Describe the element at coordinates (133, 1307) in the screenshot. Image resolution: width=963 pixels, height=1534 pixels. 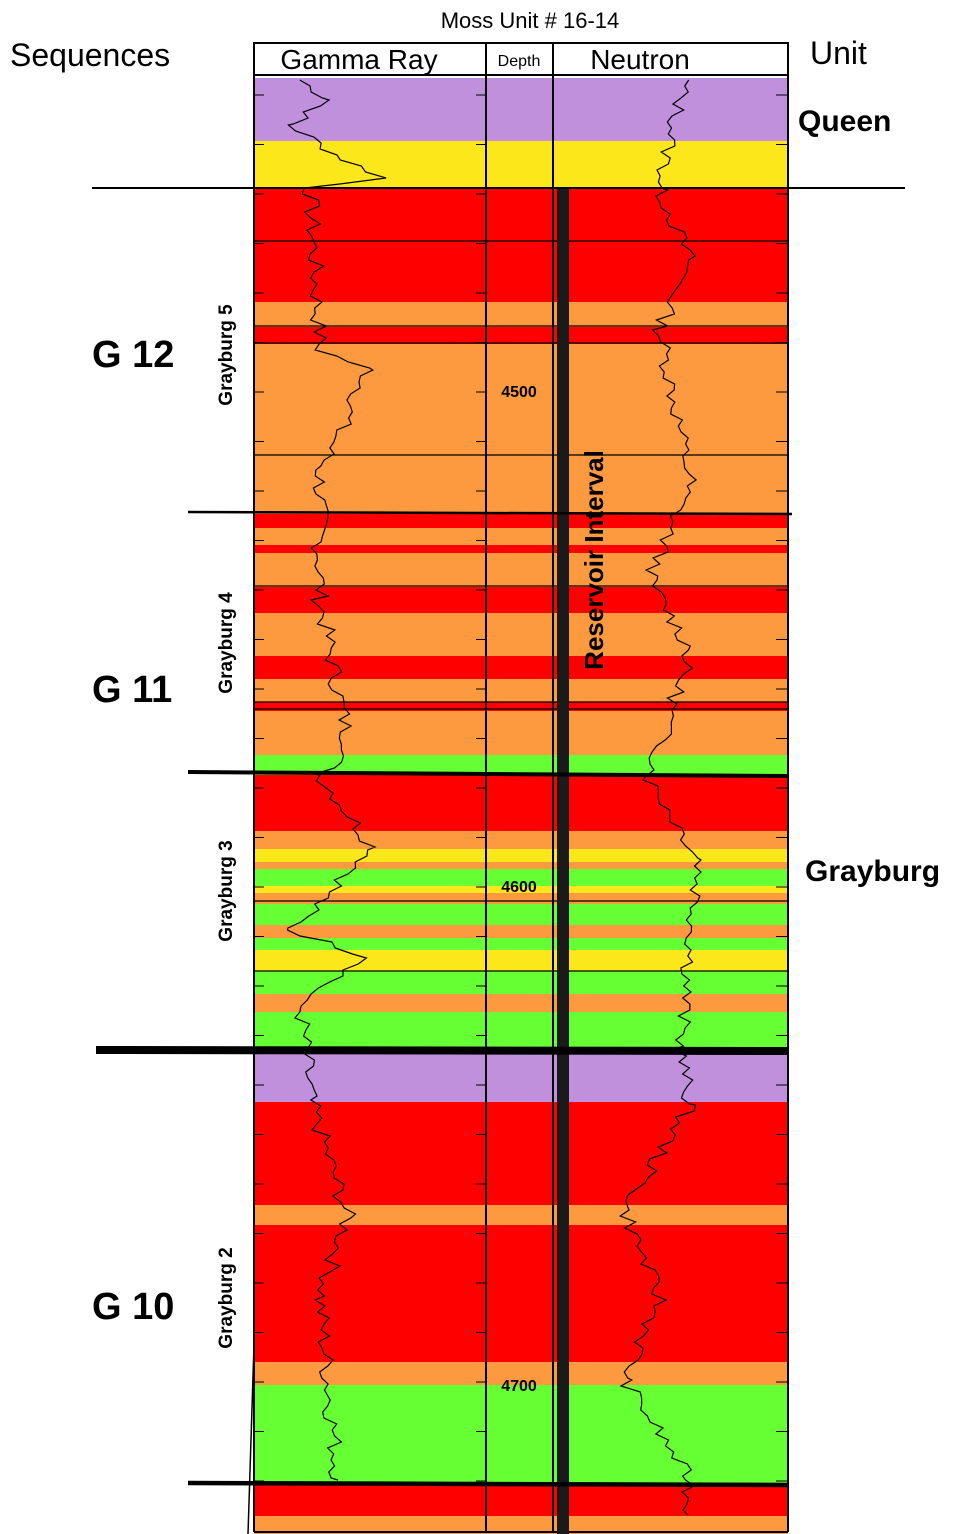
I see `sequence-label-g10: G 10` at that location.